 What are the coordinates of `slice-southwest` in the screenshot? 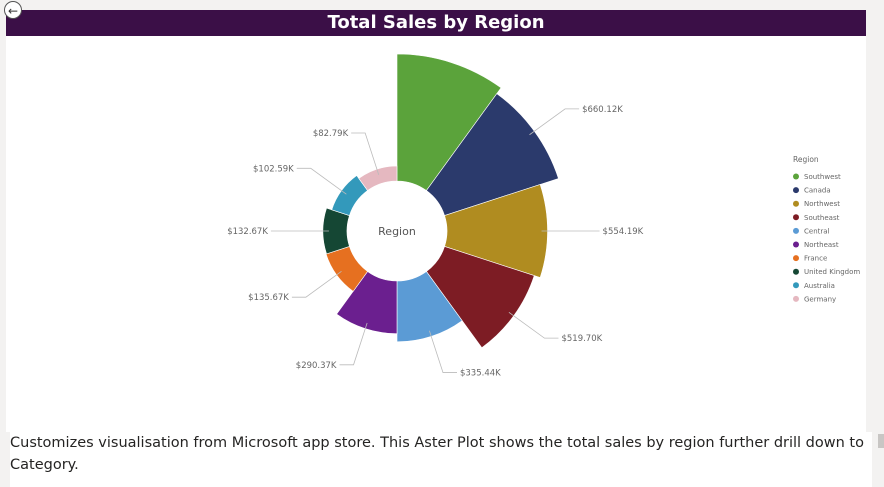 It's located at (449, 122).